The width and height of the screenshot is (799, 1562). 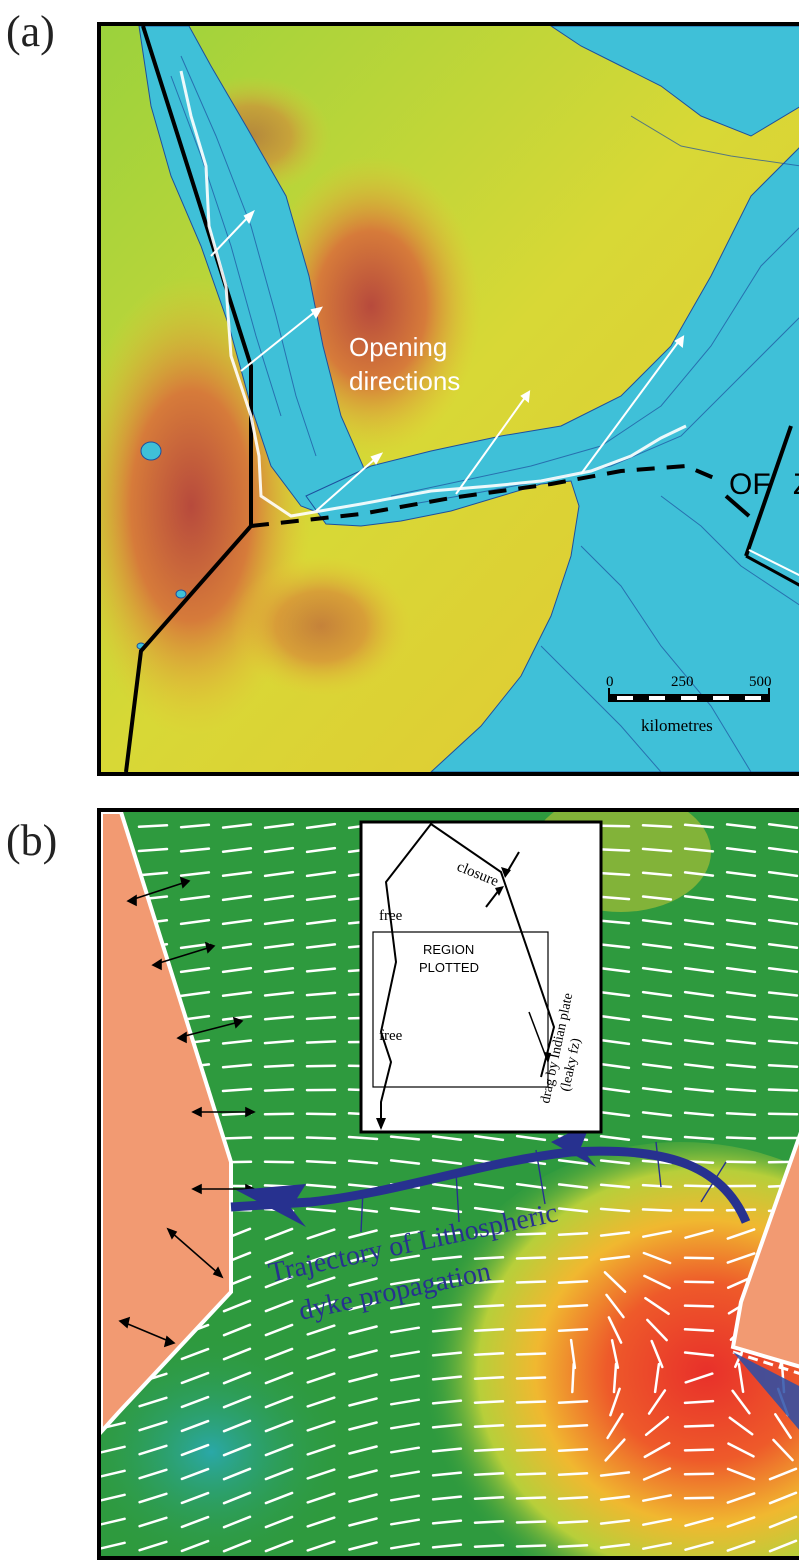 I want to click on fault-label-of: OF, so click(x=750, y=484).